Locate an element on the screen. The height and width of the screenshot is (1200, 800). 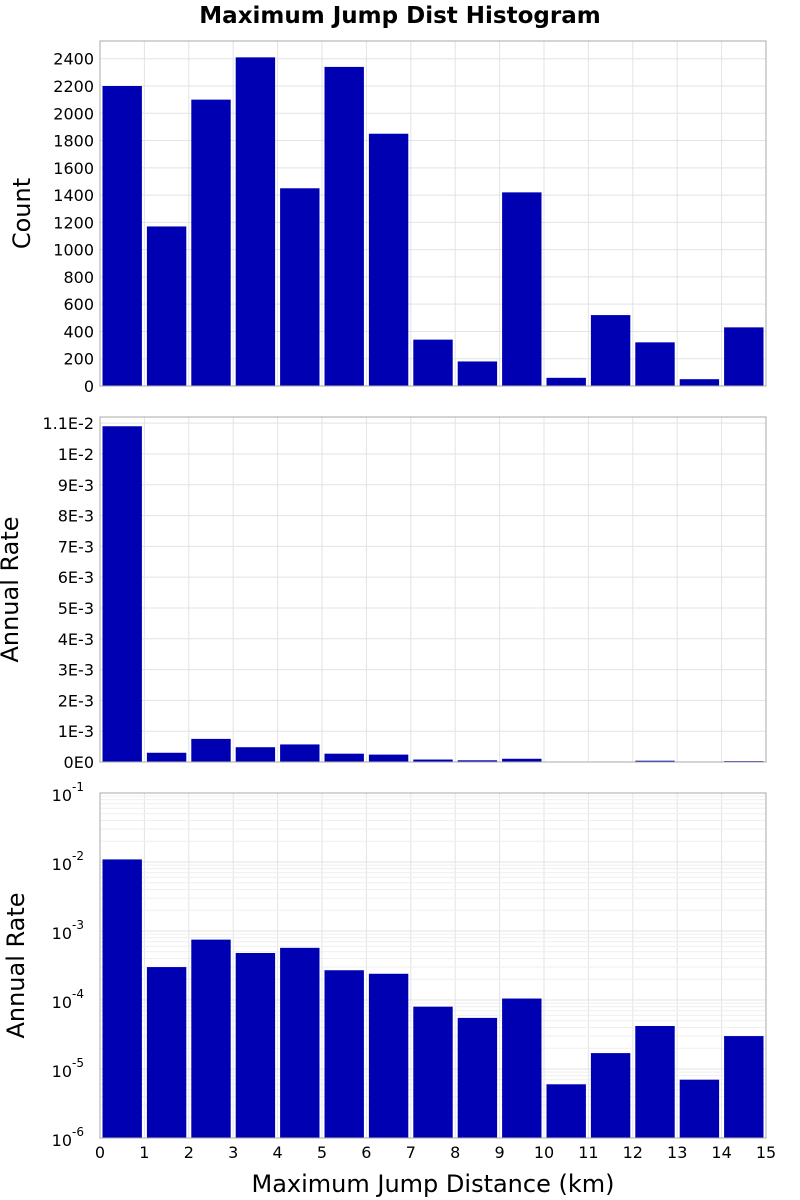
y-tick-label: 0 is located at coordinates (89, 386).